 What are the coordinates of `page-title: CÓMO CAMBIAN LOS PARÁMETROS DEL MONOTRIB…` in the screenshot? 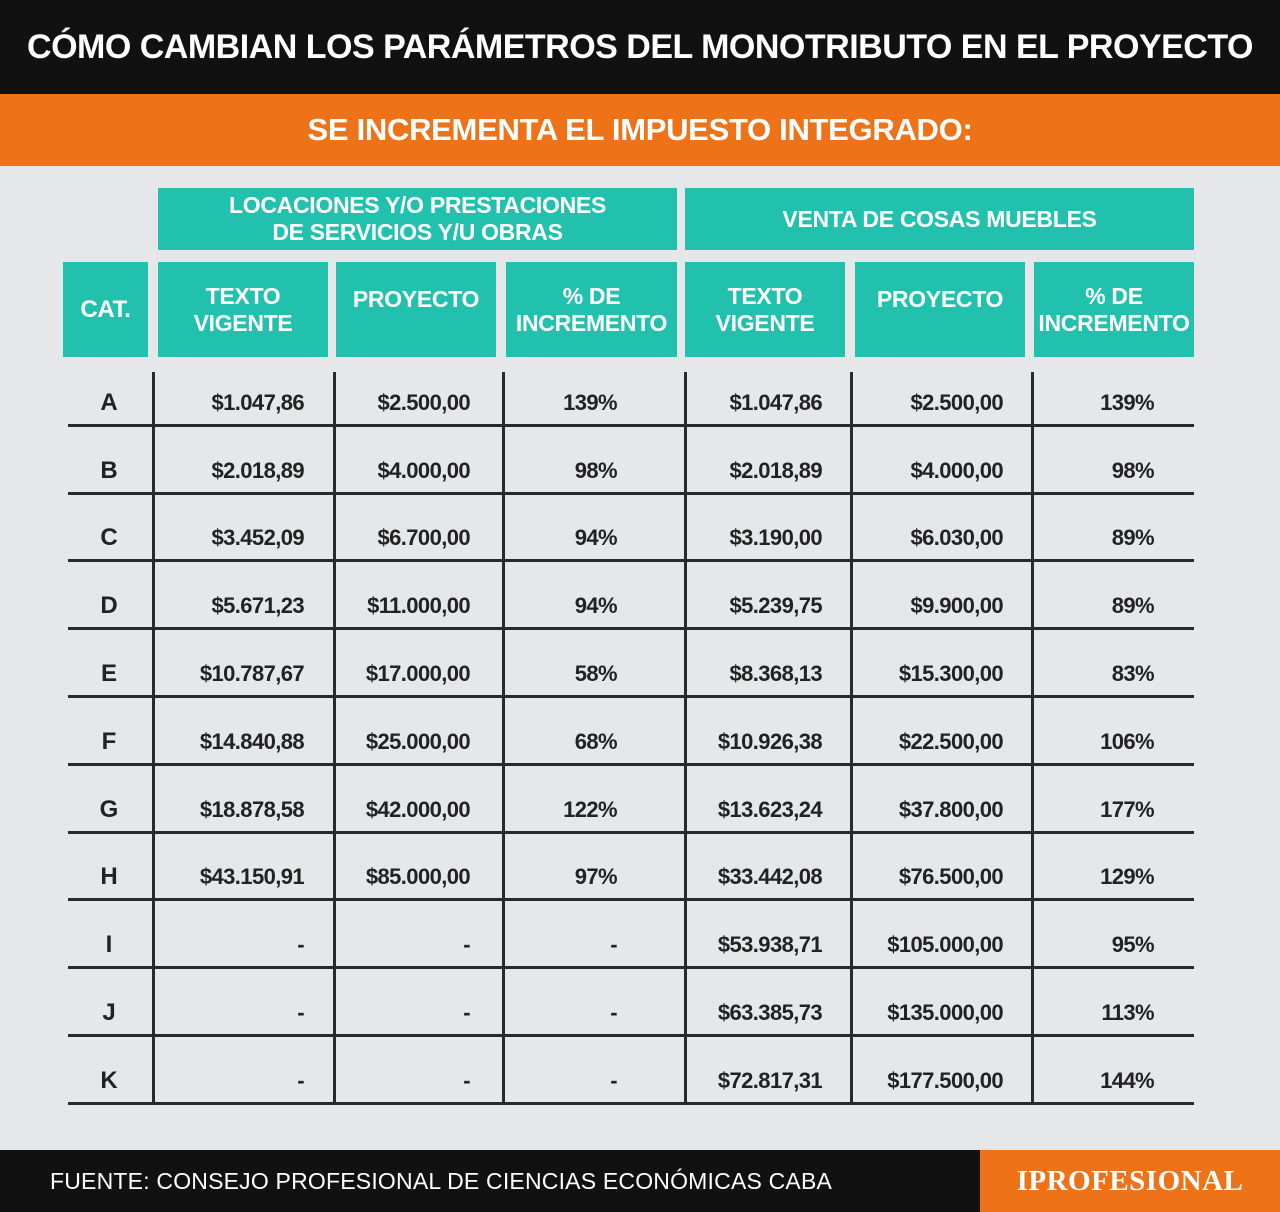 It's located at (640, 47).